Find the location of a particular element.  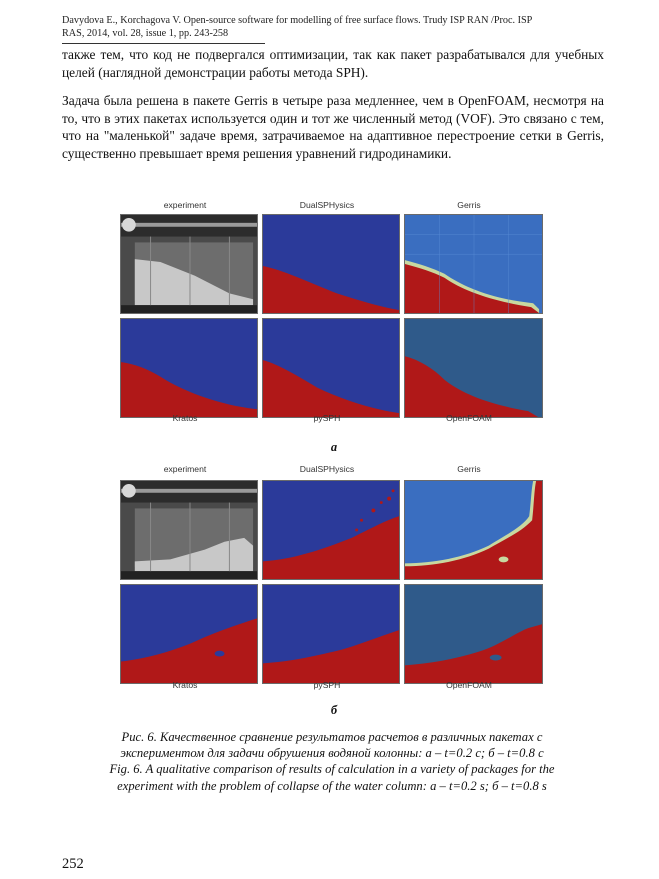

sim-openfoam-a is located at coordinates (473, 368).